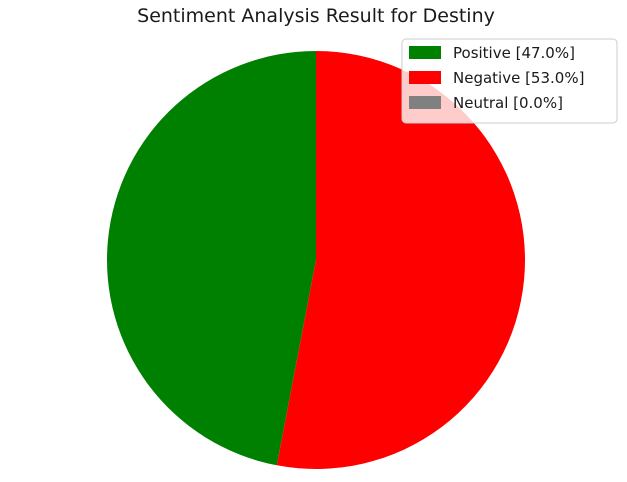  I want to click on legend-swatch-negative, so click(425, 77).